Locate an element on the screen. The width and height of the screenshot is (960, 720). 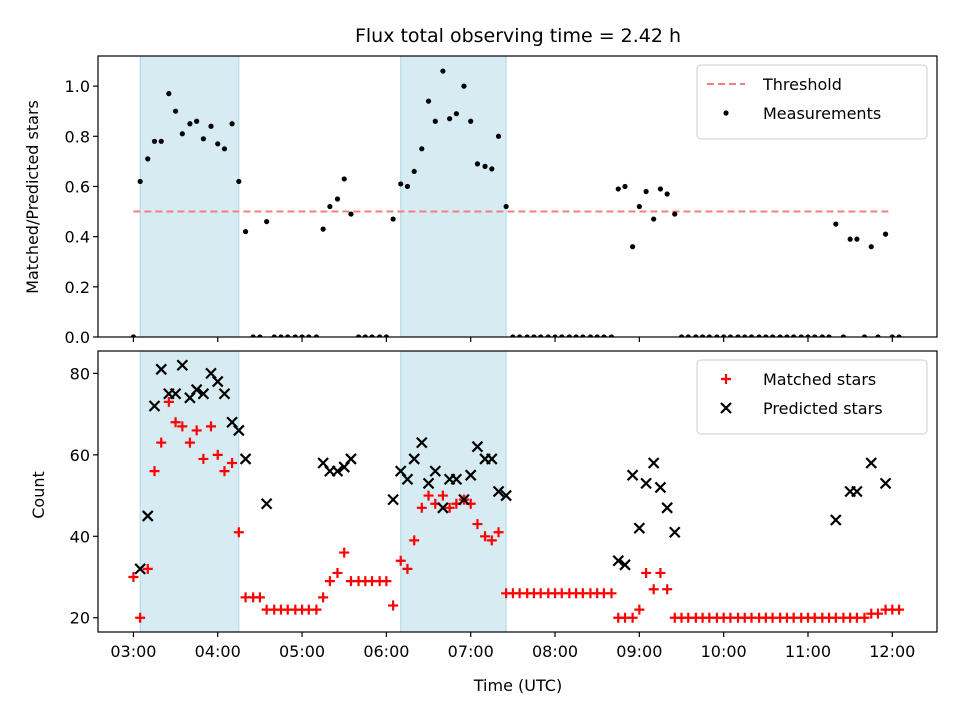
legend-box is located at coordinates (812, 397).